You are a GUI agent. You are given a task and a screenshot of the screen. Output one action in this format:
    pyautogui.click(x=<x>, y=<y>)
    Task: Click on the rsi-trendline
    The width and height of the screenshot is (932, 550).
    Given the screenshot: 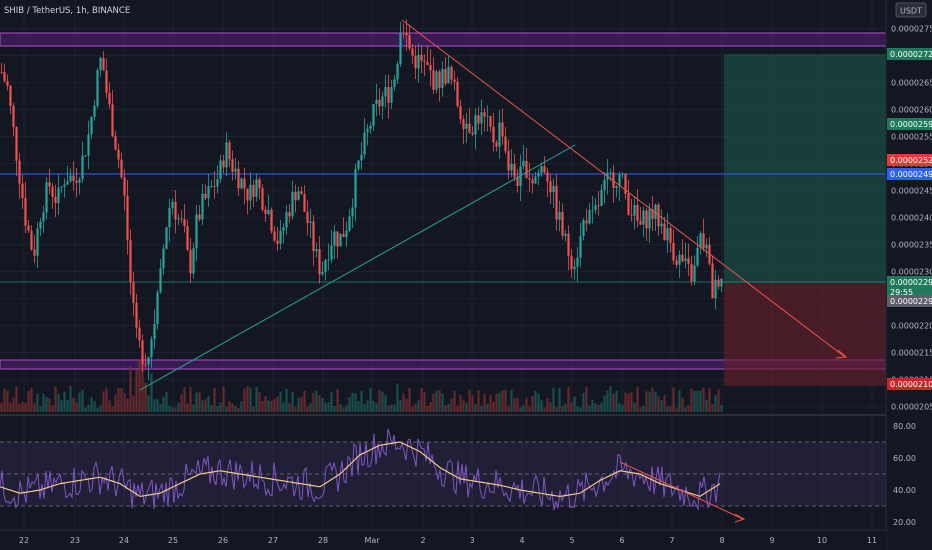 What is the action you would take?
    pyautogui.click(x=681, y=490)
    